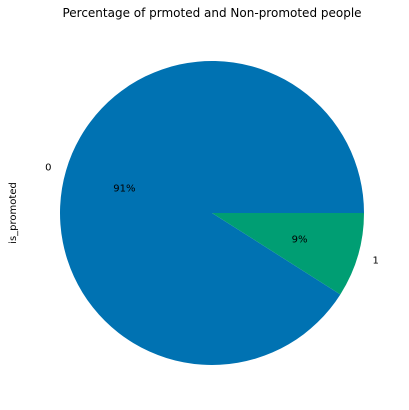  Describe the element at coordinates (124, 189) in the screenshot. I see `percentage-label-0: 91%` at that location.